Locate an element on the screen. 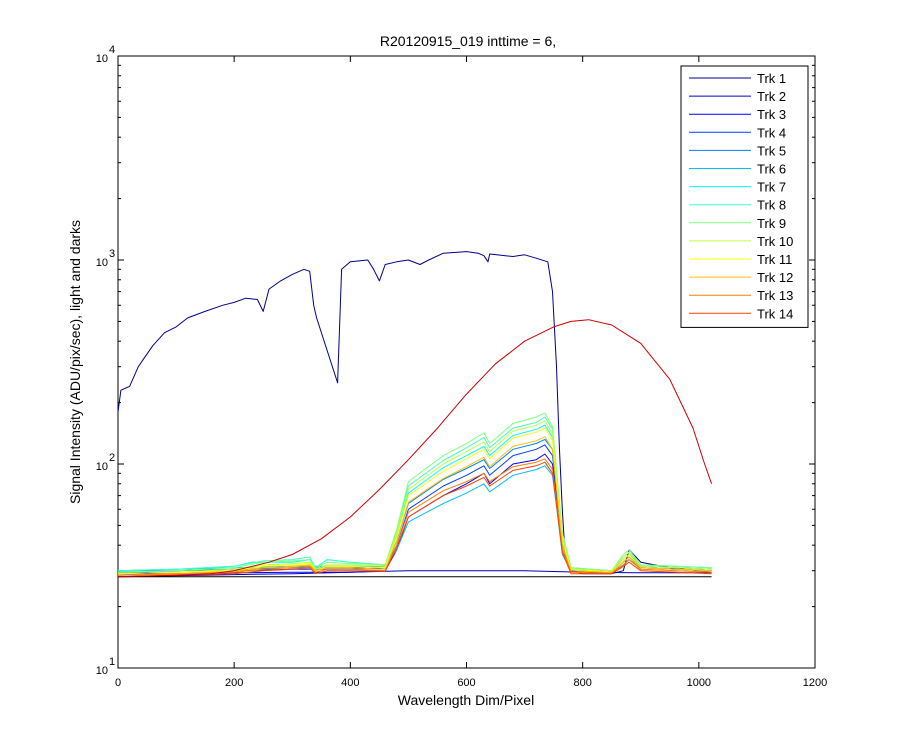 This screenshot has height=750, width=900. legend-label: Trk 4 is located at coordinates (771, 132).